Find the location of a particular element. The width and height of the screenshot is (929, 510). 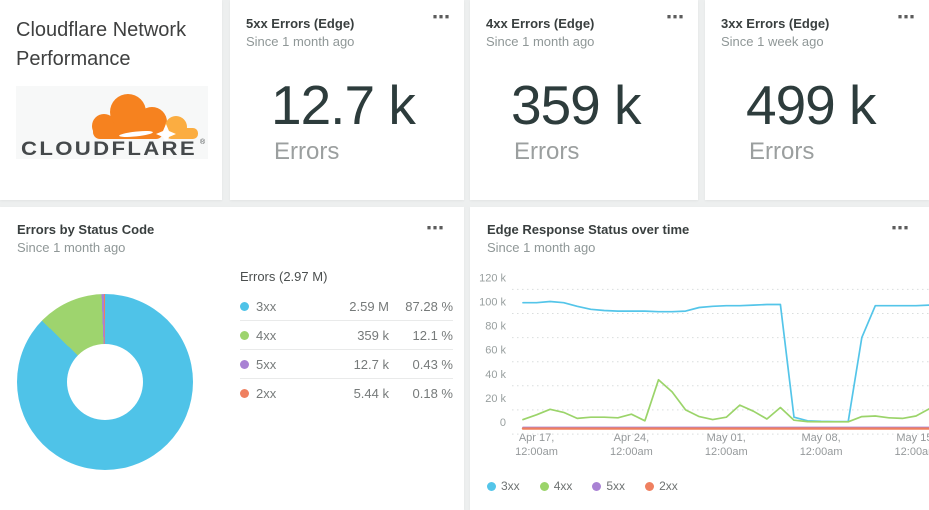

series-value: 359 k is located at coordinates (373, 335).